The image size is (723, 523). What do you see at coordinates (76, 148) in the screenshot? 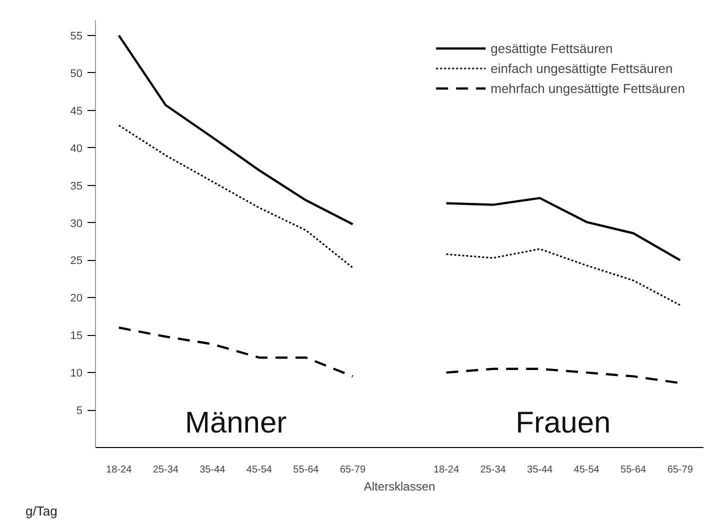
I see `y-tick-label: 40` at bounding box center [76, 148].